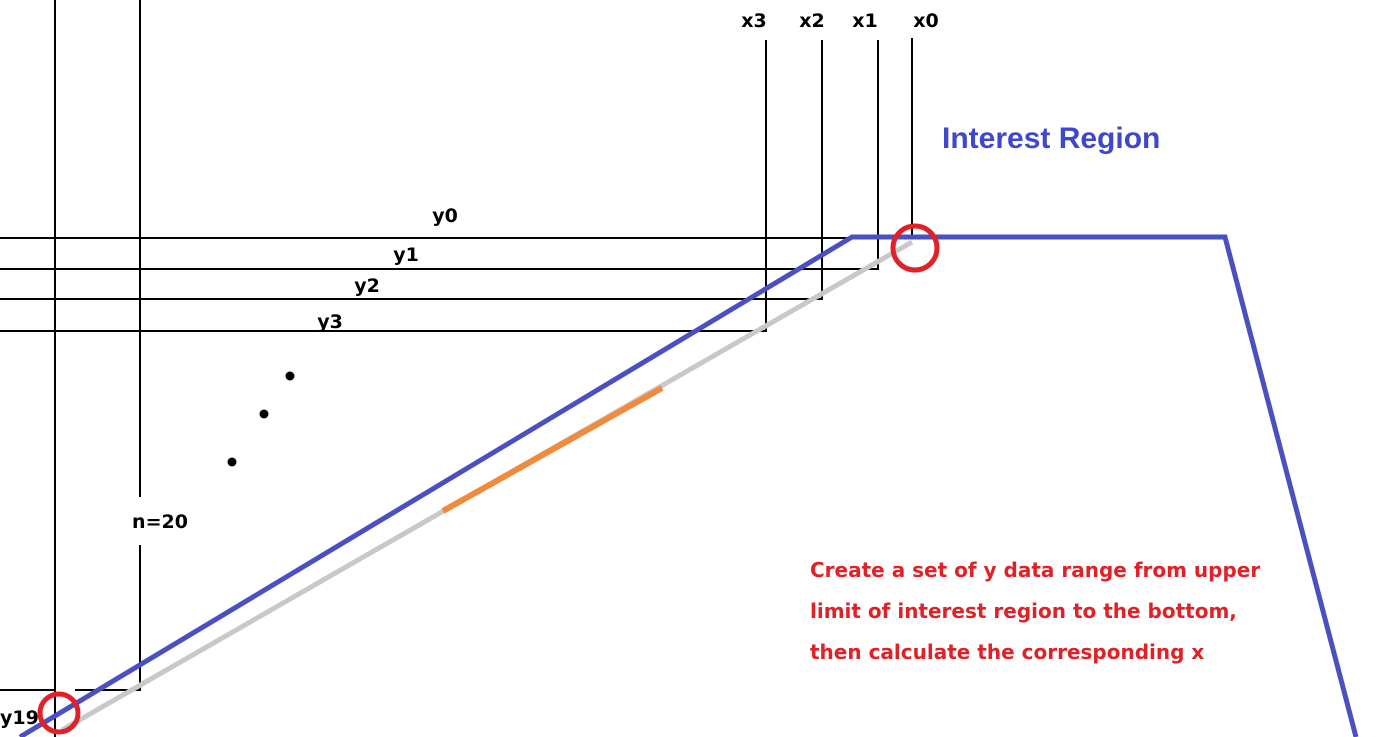 Image resolution: width=1383 pixels, height=737 pixels. What do you see at coordinates (1023, 611) in the screenshot?
I see `note-line-2: limit of interest region to the bottom,` at bounding box center [1023, 611].